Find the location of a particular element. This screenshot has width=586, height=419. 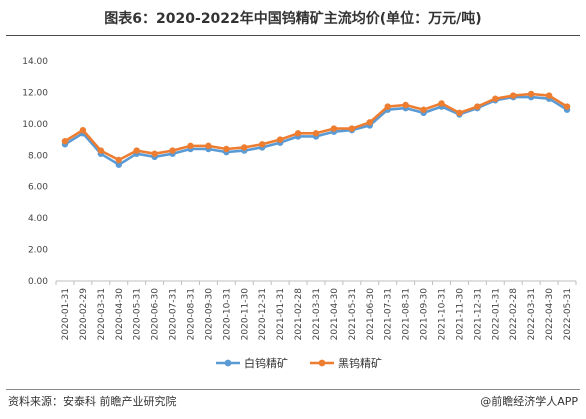

x-tick-label: 2021-05-31 is located at coordinates (353, 314).